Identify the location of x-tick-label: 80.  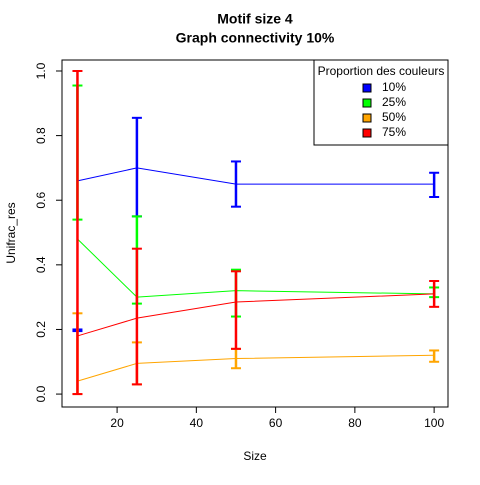
(355, 423).